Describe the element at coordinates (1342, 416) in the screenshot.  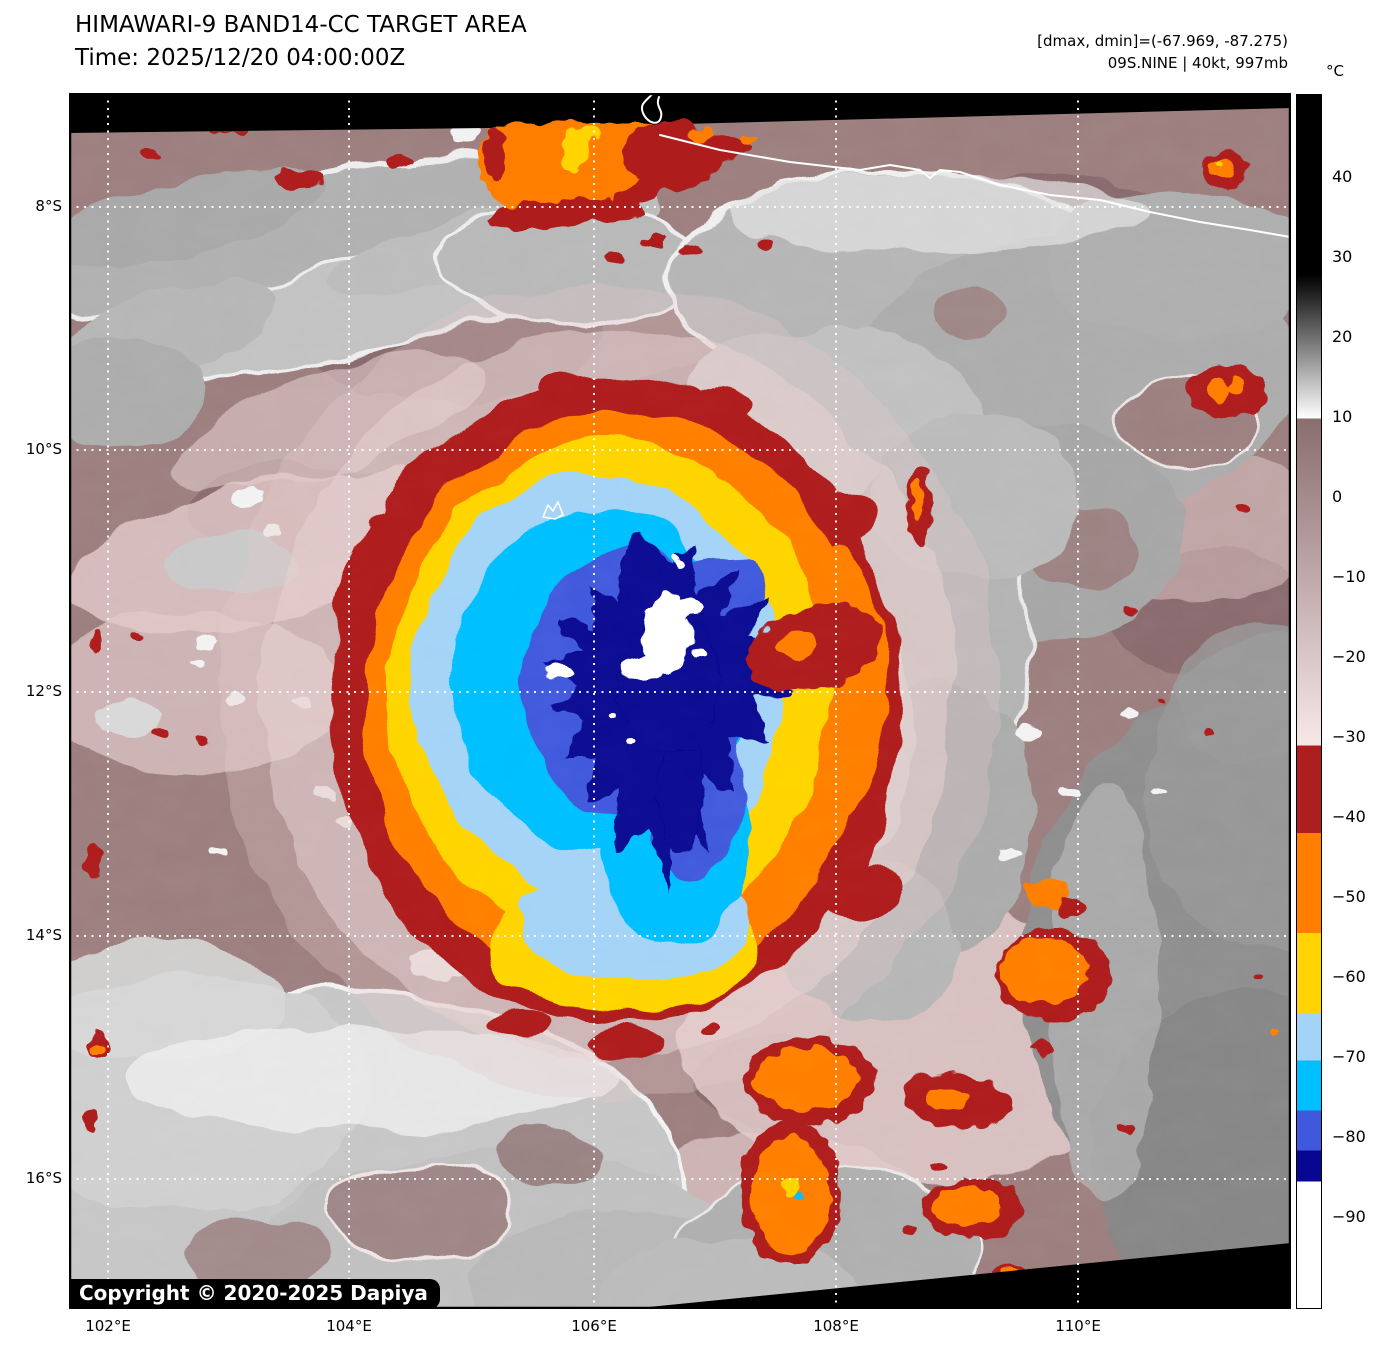
I see `cb-tick-10: 10` at that location.